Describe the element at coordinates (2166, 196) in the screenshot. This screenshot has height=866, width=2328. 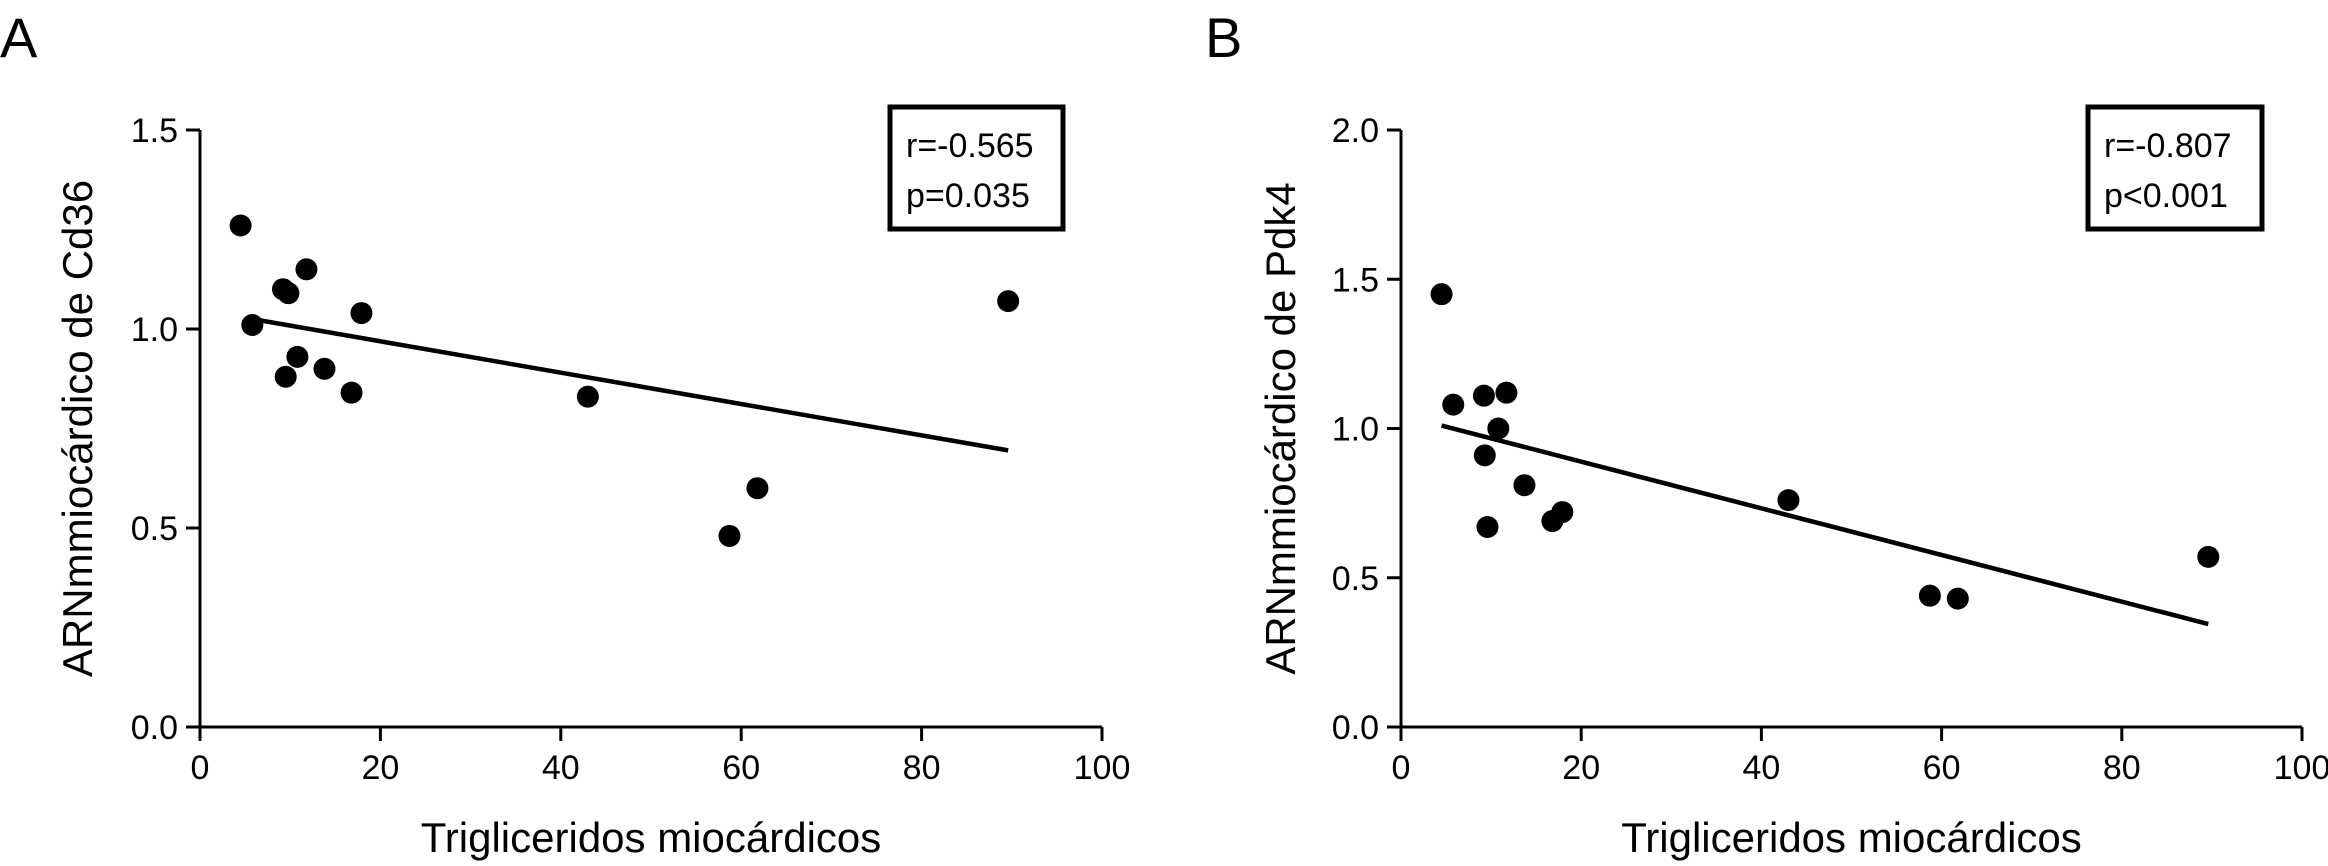
I see `p-value: p<0.001` at that location.